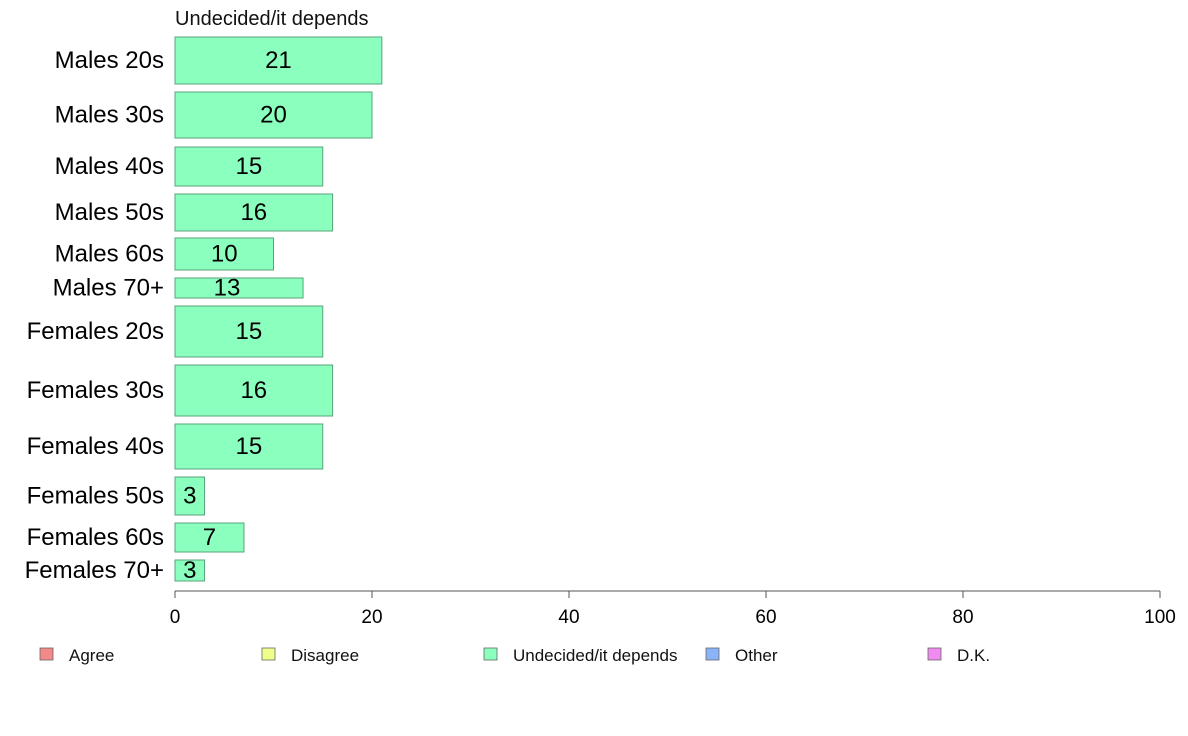 The height and width of the screenshot is (736, 1188). Describe the element at coordinates (568, 617) in the screenshot. I see `x-tick-label: 40` at that location.